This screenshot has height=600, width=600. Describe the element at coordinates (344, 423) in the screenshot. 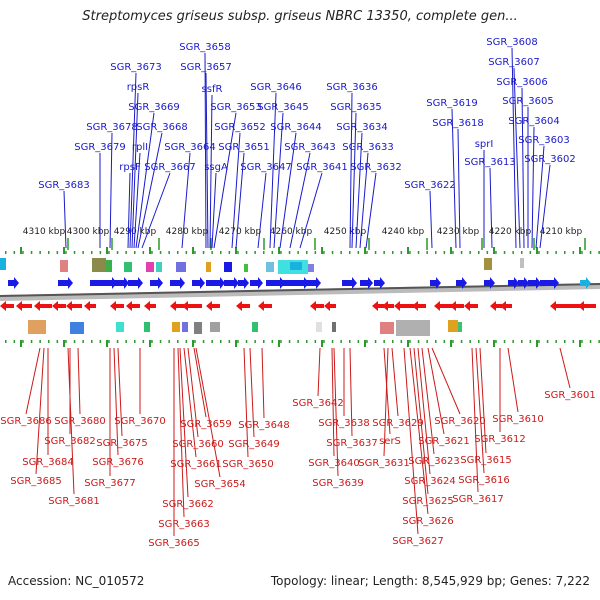

I see `bottom-gene-label: SGR_3638` at that location.